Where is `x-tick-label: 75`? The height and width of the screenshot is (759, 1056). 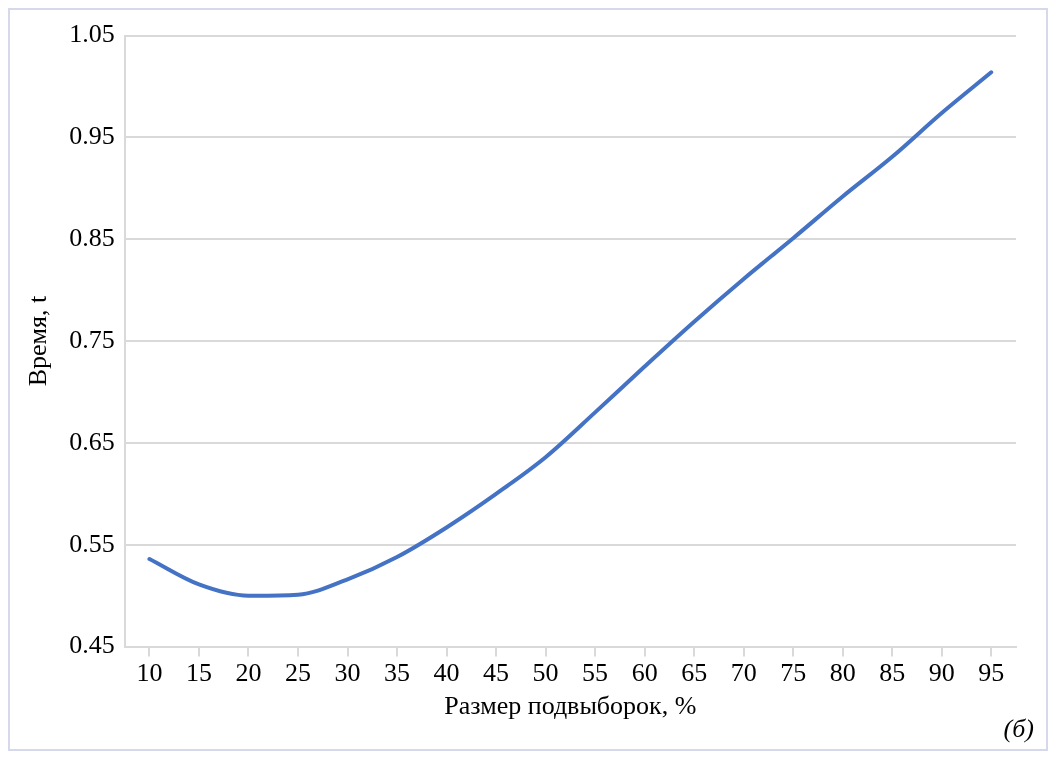
x-tick-label: 75 is located at coordinates (793, 673).